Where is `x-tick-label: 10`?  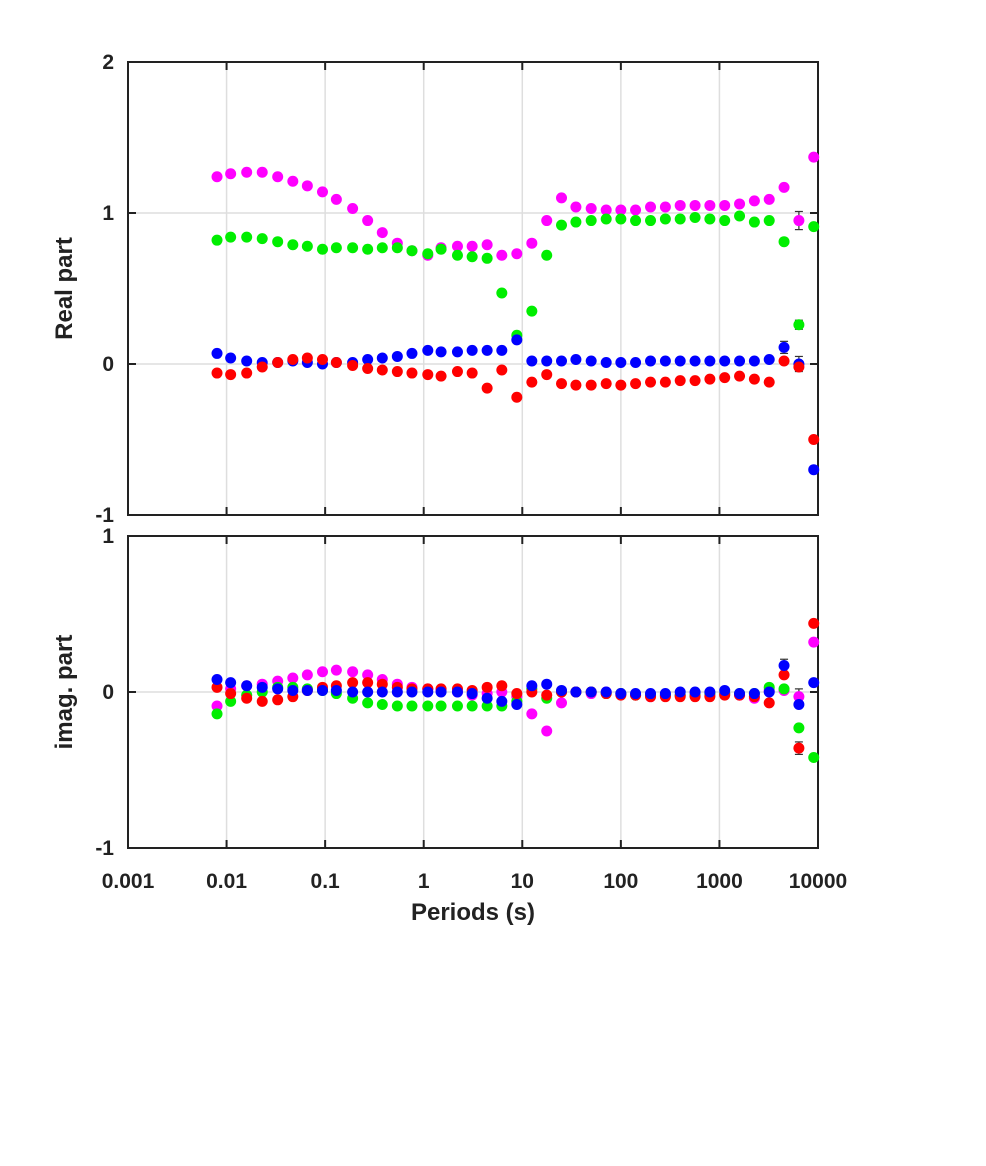
x-tick-label: 10 is located at coordinates (522, 881).